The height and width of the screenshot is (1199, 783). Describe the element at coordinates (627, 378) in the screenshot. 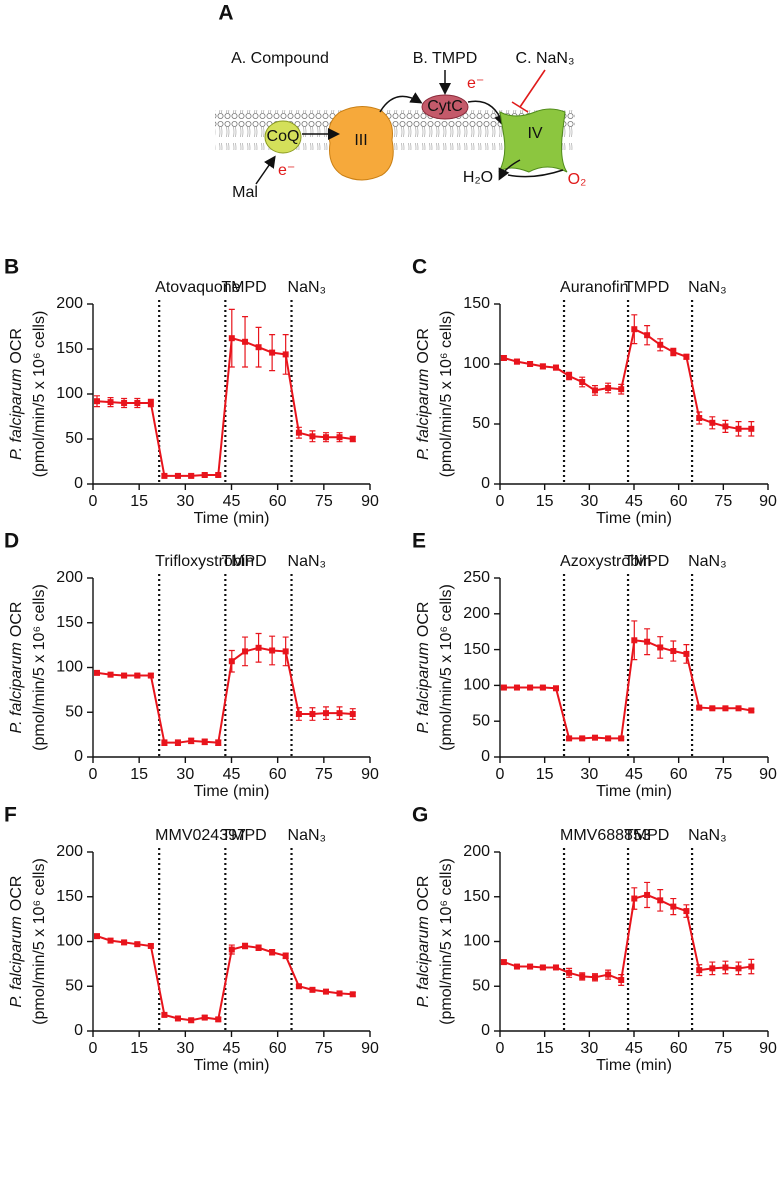

I see `line` at that location.